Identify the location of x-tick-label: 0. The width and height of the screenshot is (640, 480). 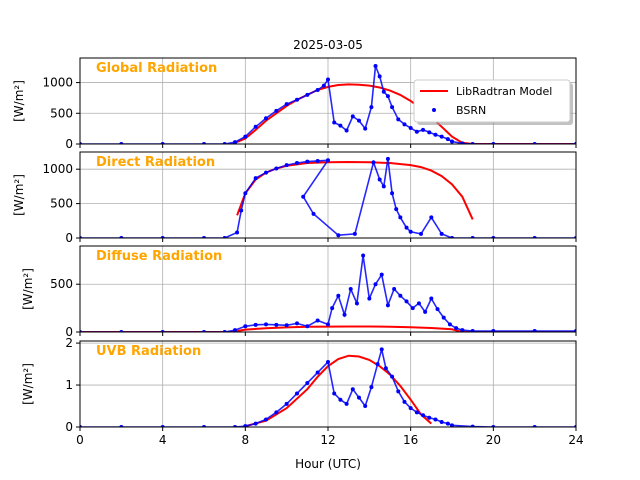
(80, 440).